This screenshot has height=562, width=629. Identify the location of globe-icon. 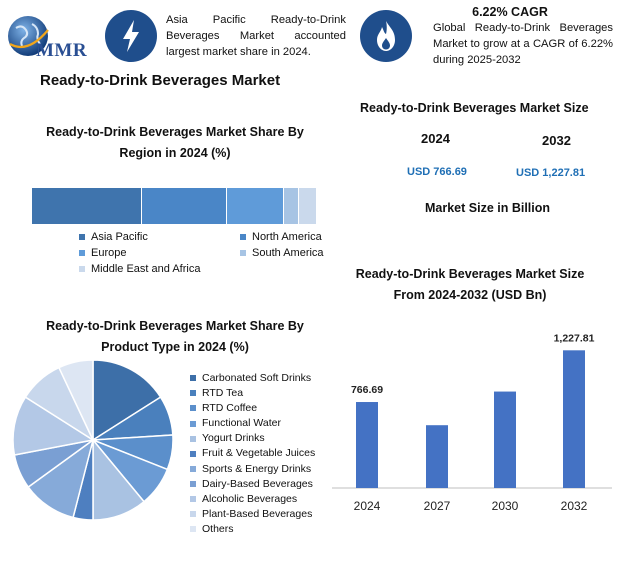
(28, 36).